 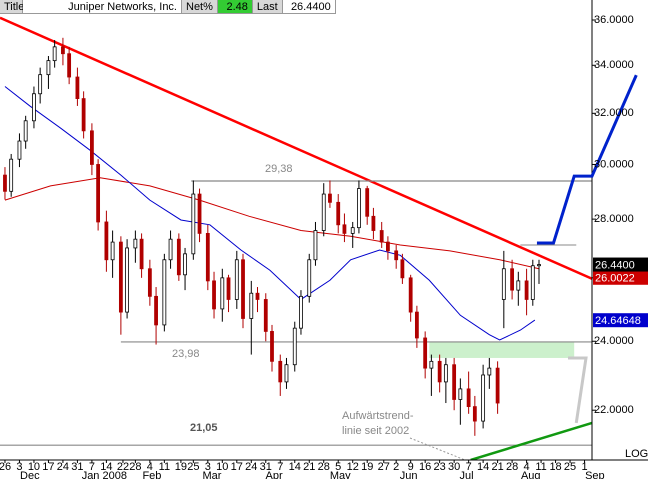 What do you see at coordinates (204, 428) in the screenshot?
I see `annotation: 21,05` at bounding box center [204, 428].